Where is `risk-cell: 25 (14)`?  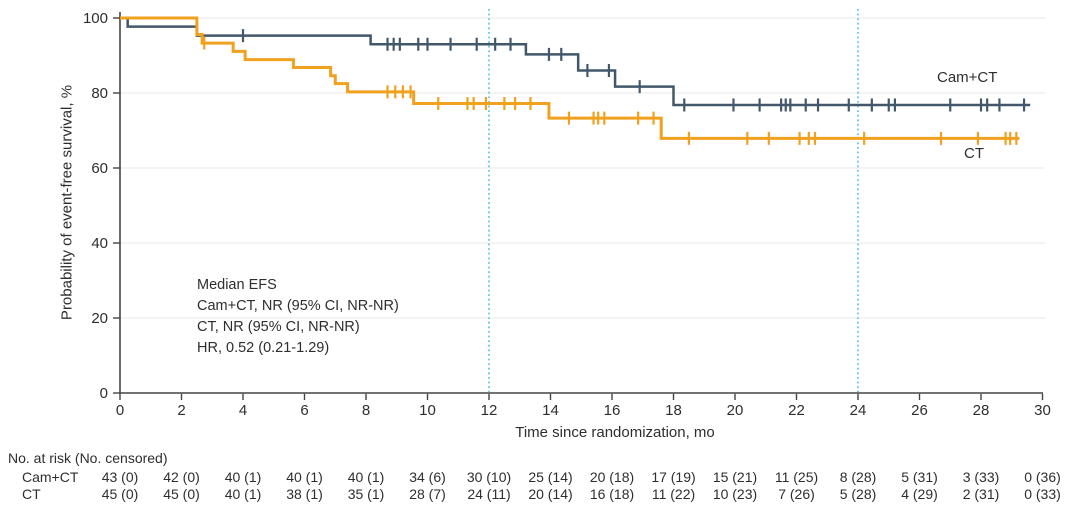 risk-cell: 25 (14) is located at coordinates (550, 477).